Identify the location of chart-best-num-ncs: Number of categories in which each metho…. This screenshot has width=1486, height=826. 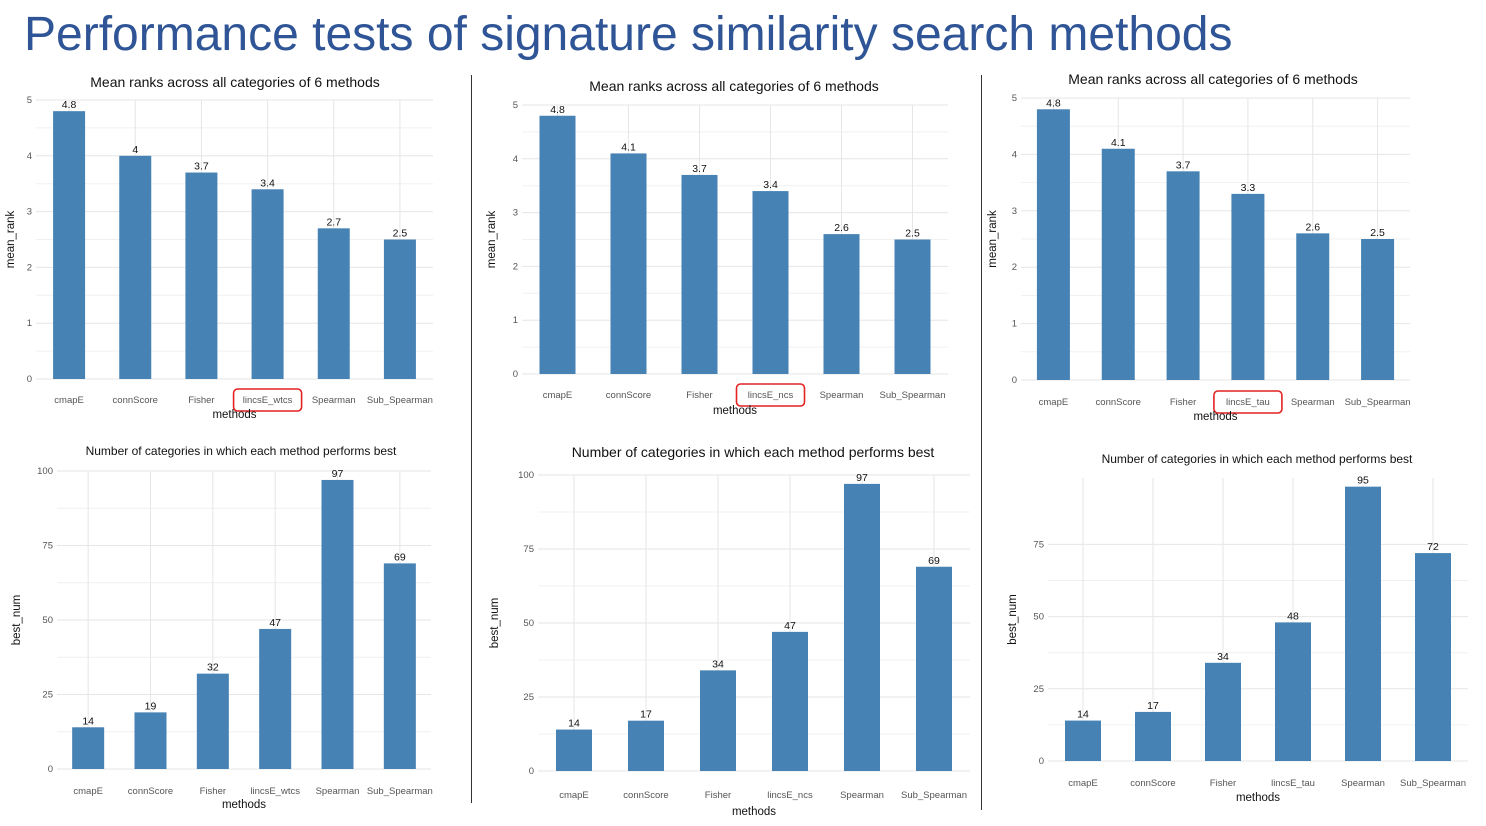
(729, 631).